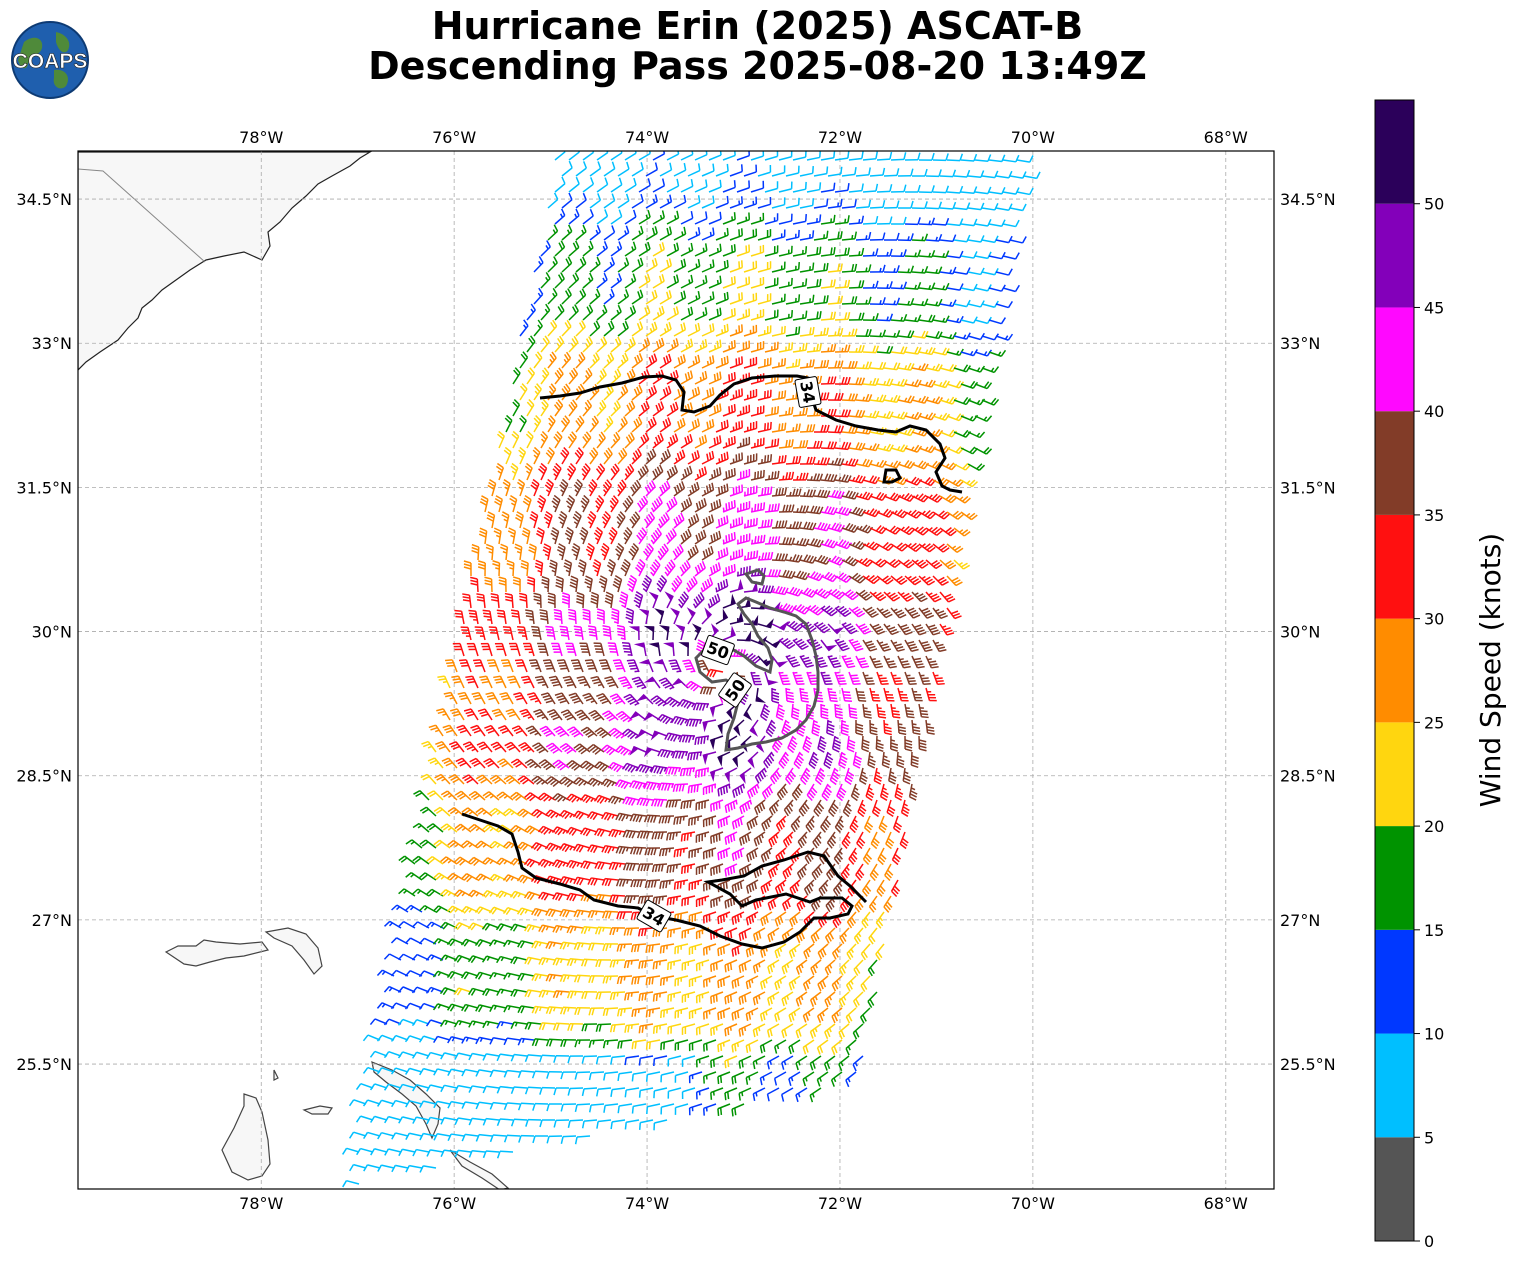 The width and height of the screenshot is (1513, 1264). Describe the element at coordinates (261, 137) in the screenshot. I see `lon-tick-label: 78°W` at that location.